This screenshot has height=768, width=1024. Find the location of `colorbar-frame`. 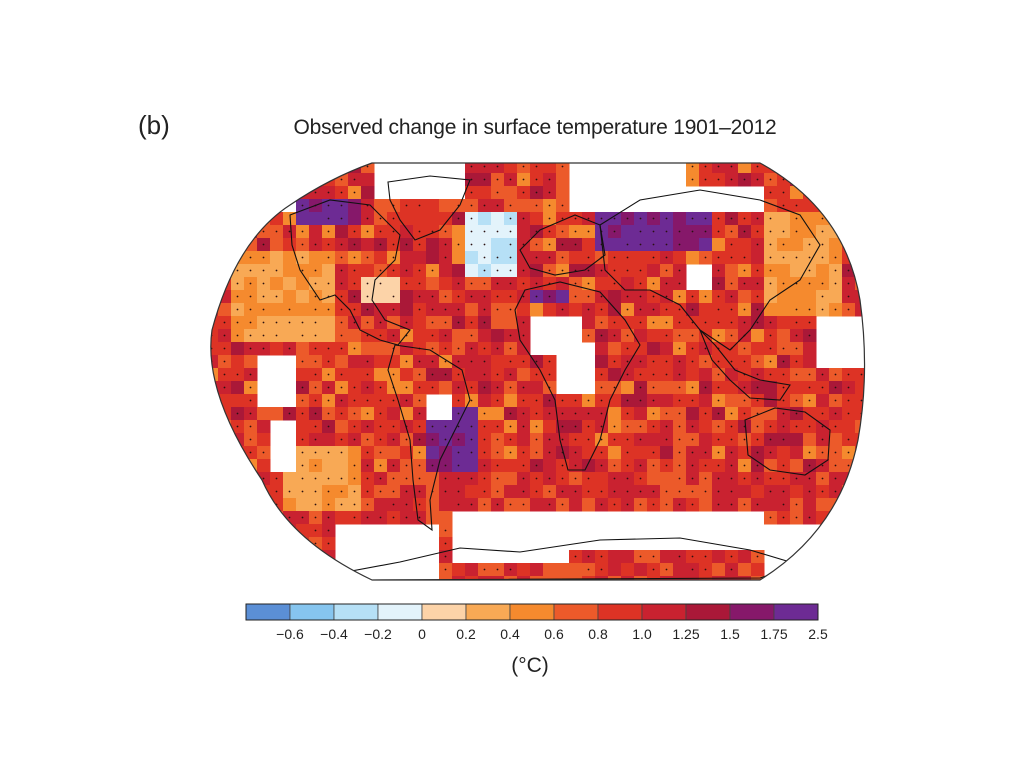

colorbar-frame is located at coordinates (532, 612).